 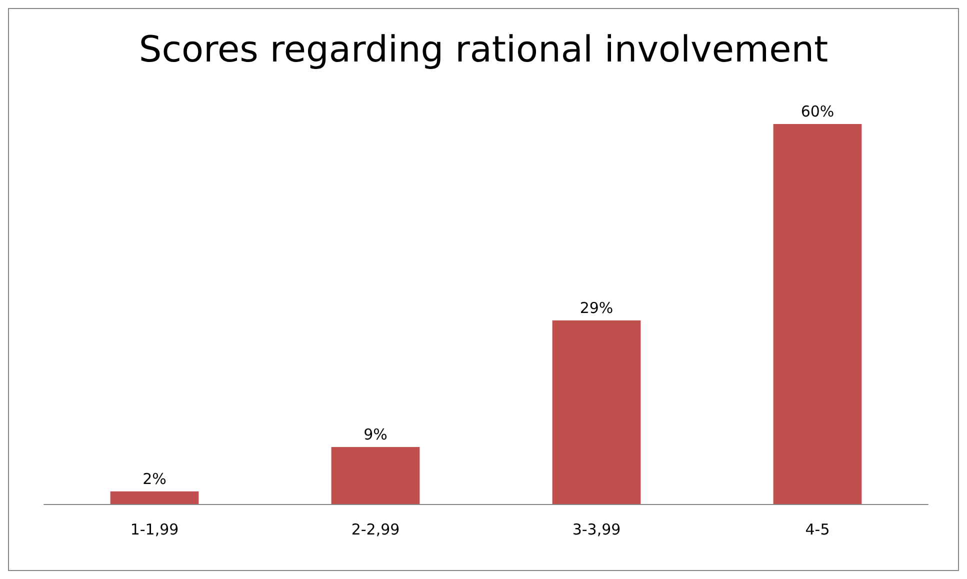 I want to click on chart-title: Scores regarding rational involvement, so click(x=483, y=50).